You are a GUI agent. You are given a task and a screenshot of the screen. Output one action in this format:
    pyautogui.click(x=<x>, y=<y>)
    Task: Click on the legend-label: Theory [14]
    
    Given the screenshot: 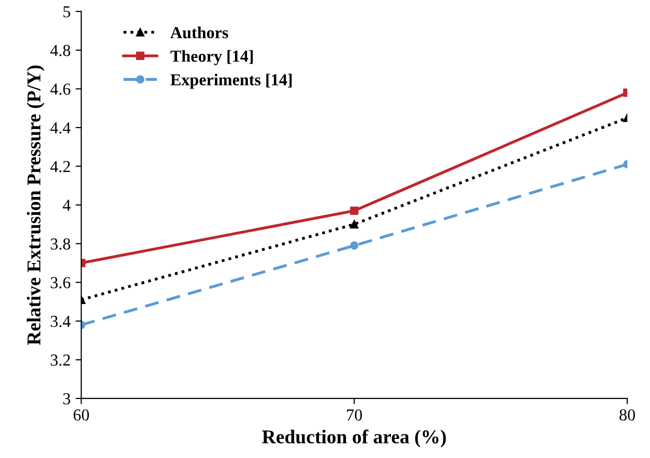 What is the action you would take?
    pyautogui.click(x=211, y=58)
    